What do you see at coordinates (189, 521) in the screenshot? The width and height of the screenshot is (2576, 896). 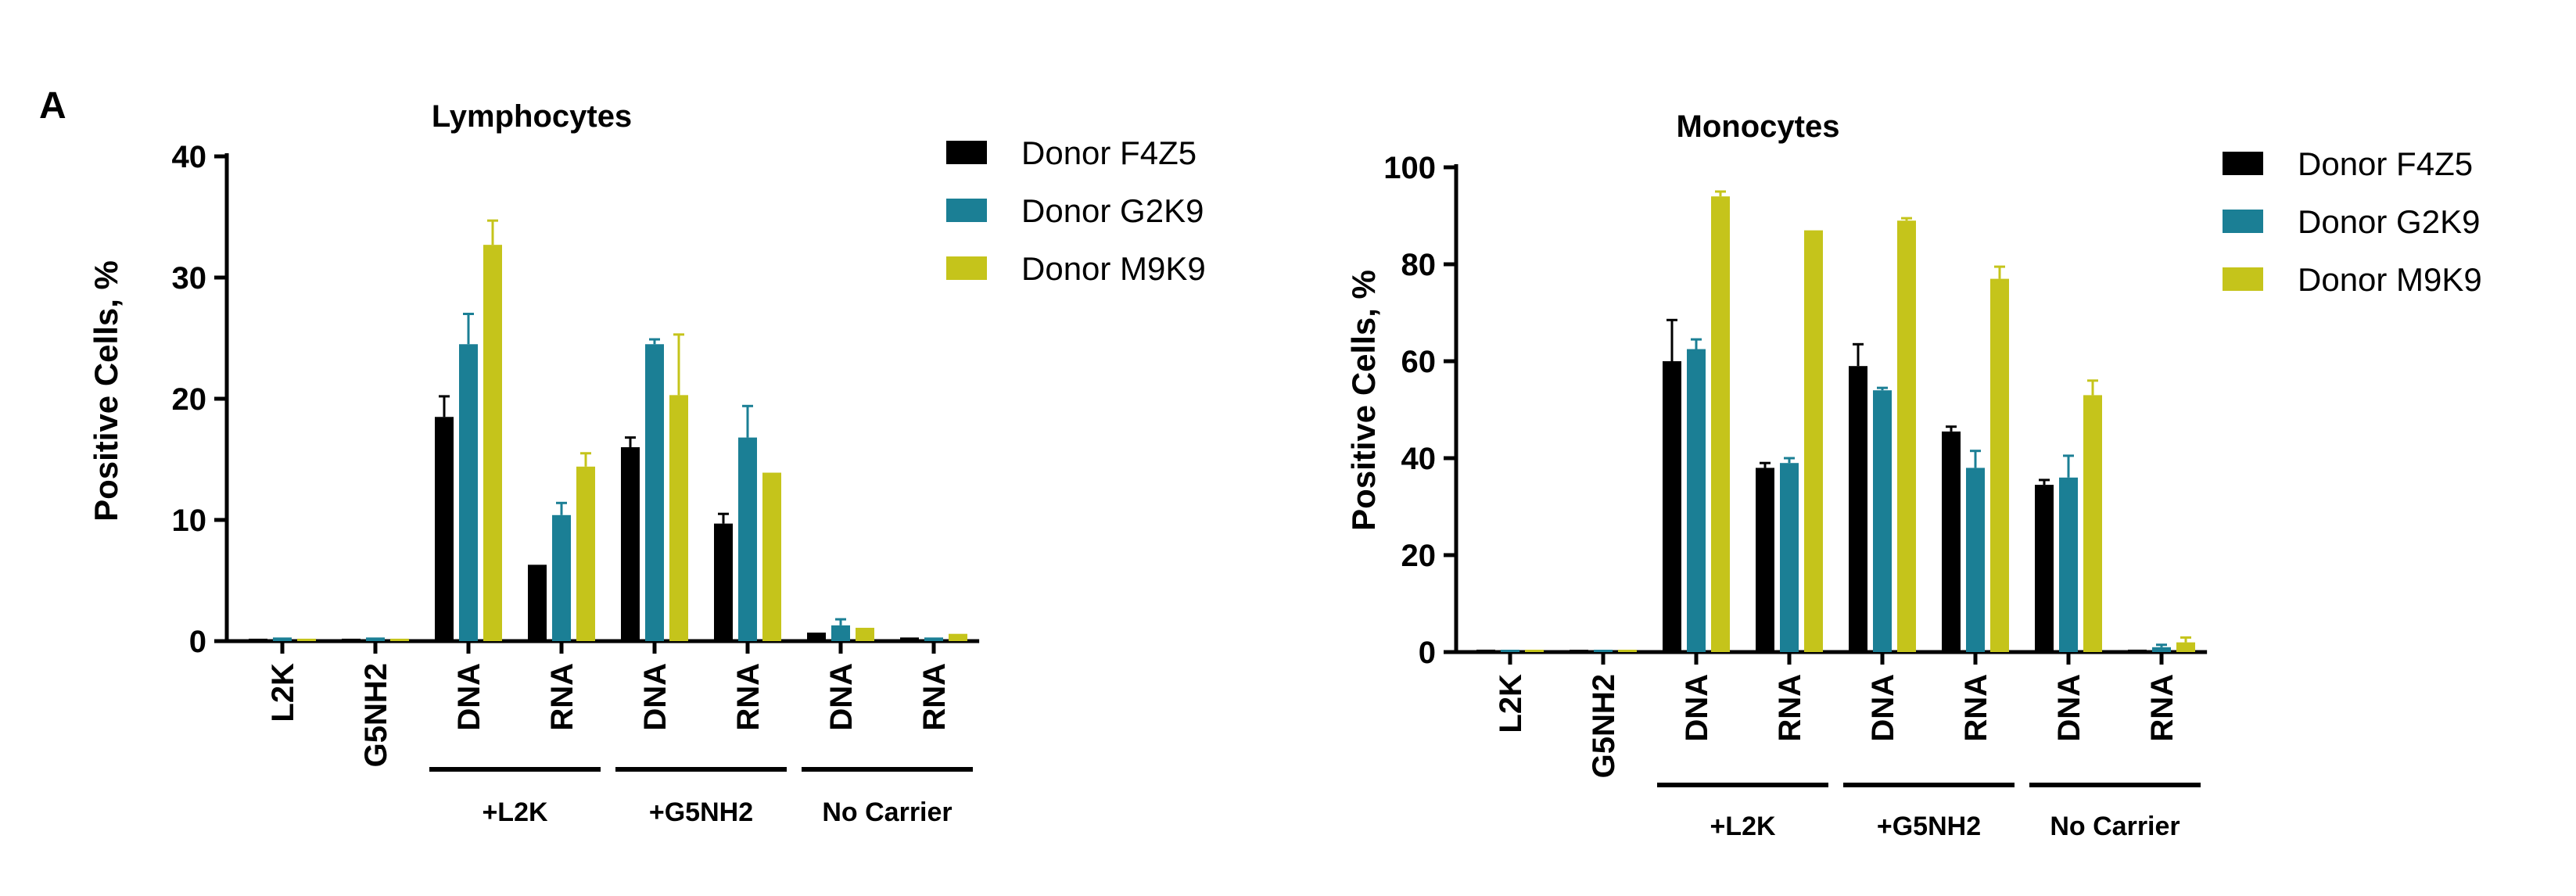 I see `y-tick-label: 10` at bounding box center [189, 521].